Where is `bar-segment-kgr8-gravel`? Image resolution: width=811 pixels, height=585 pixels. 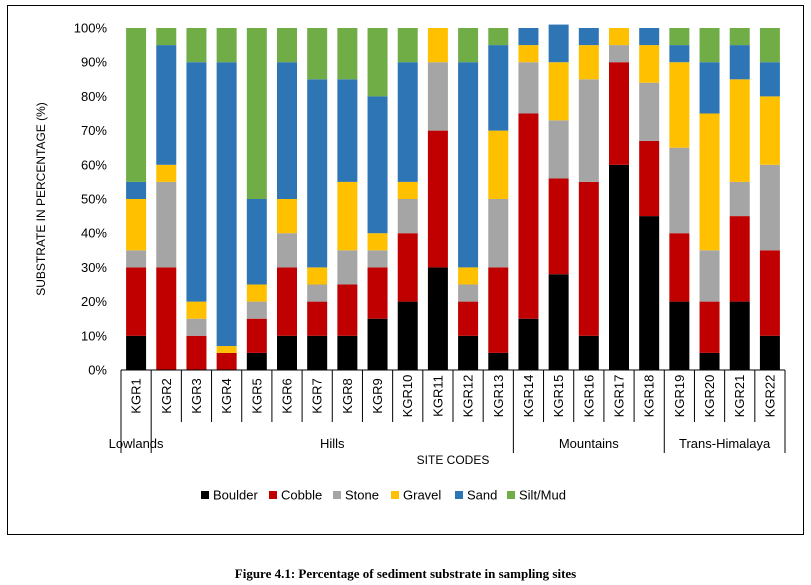
bar-segment-kgr8-gravel is located at coordinates (347, 216).